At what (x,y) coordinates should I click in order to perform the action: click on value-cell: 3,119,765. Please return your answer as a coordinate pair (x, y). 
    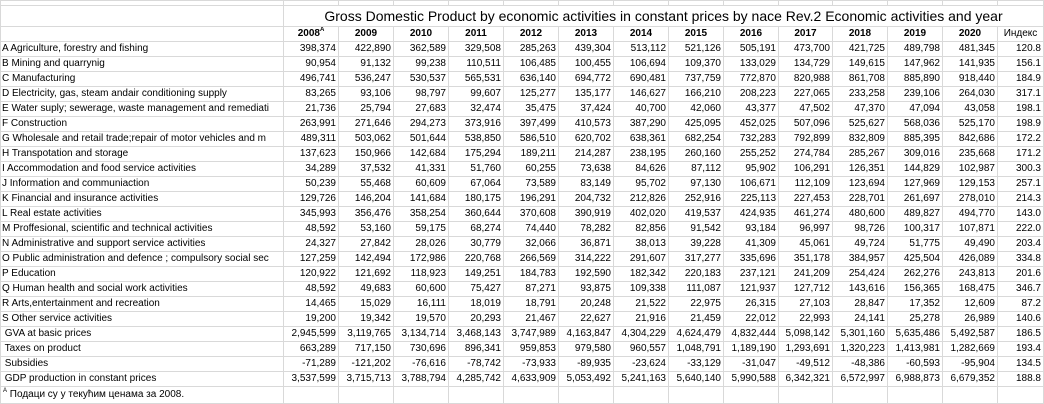
    Looking at the image, I should click on (366, 334).